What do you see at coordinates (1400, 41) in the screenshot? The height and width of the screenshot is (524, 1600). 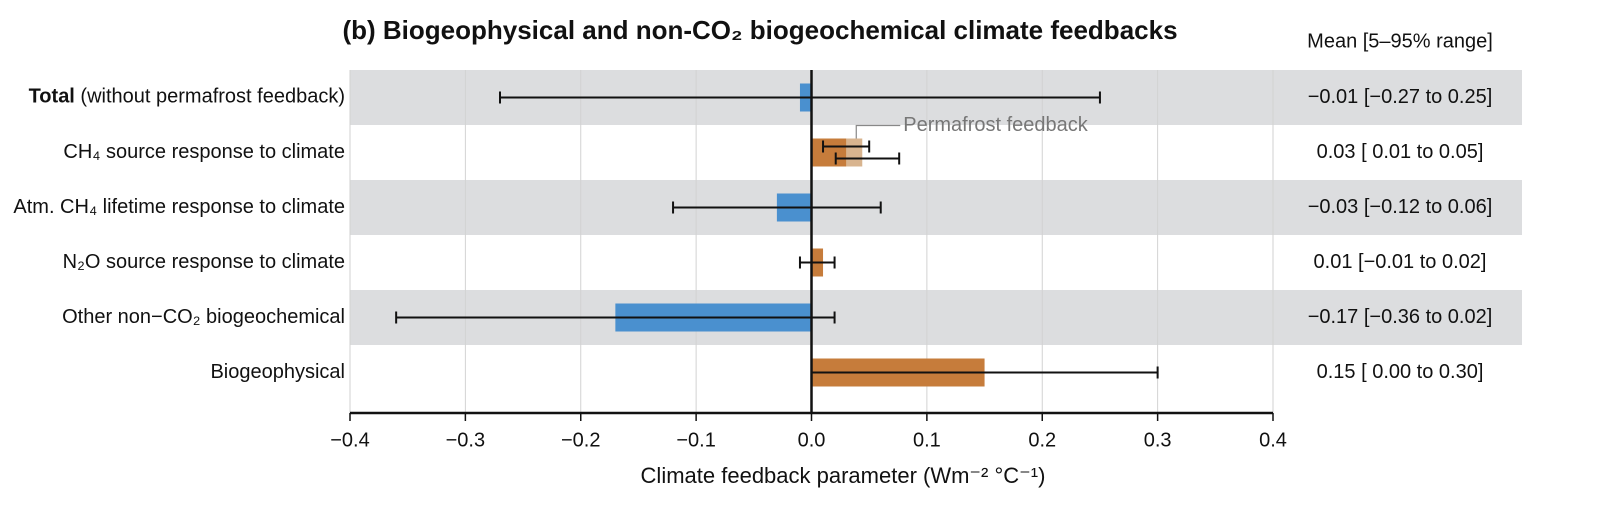 I see `value-header: Mean [5–95% range]` at bounding box center [1400, 41].